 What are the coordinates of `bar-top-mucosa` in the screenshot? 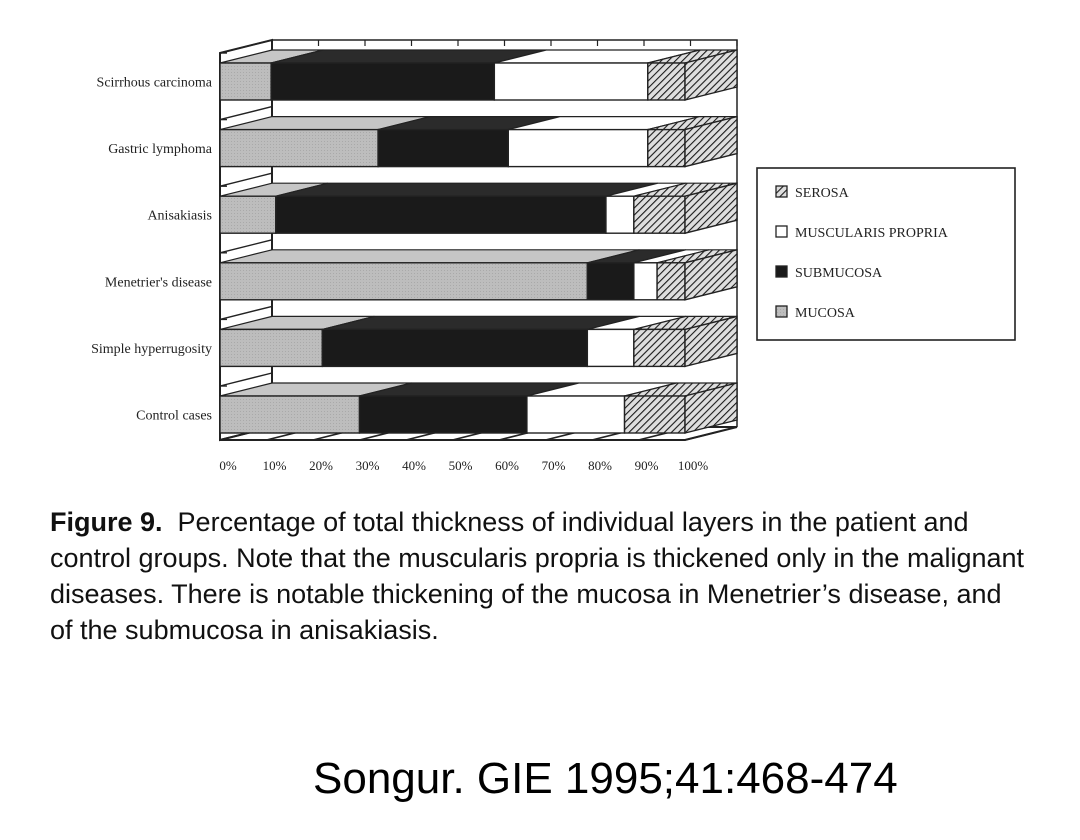 It's located at (429, 256).